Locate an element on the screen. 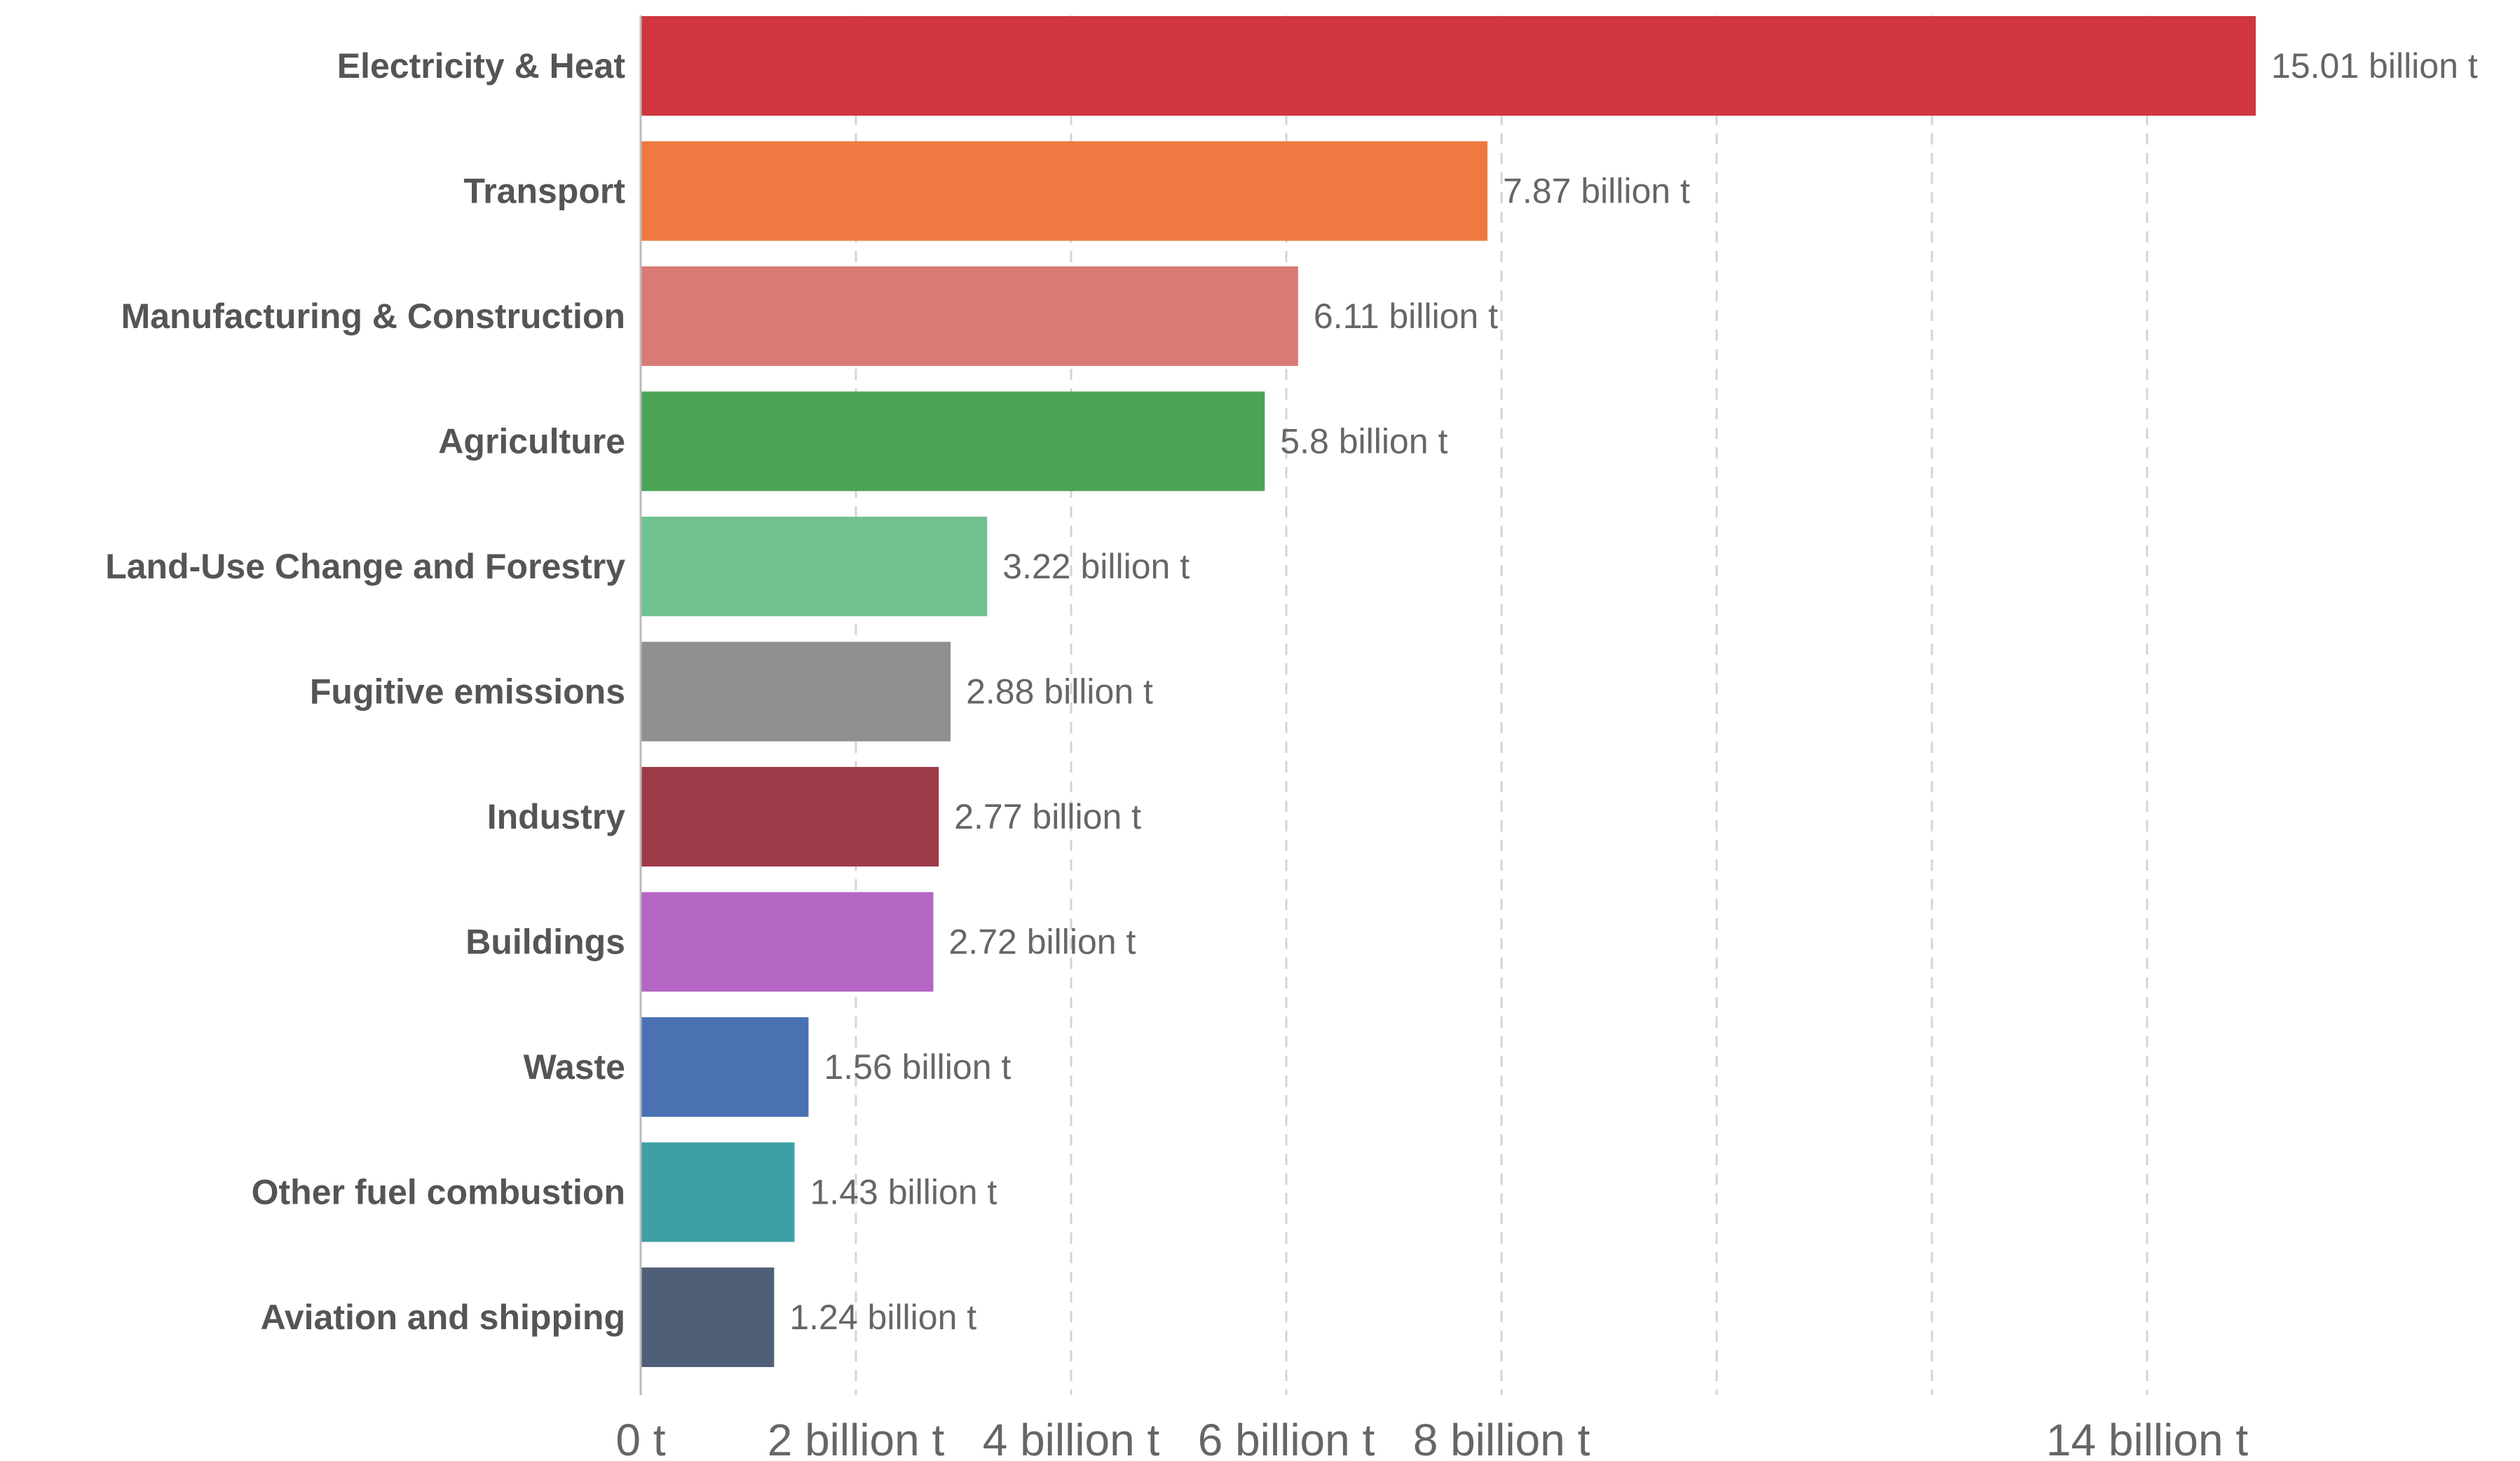 The height and width of the screenshot is (1461, 2520). x-tick-label: 6 billion t is located at coordinates (1287, 1438).